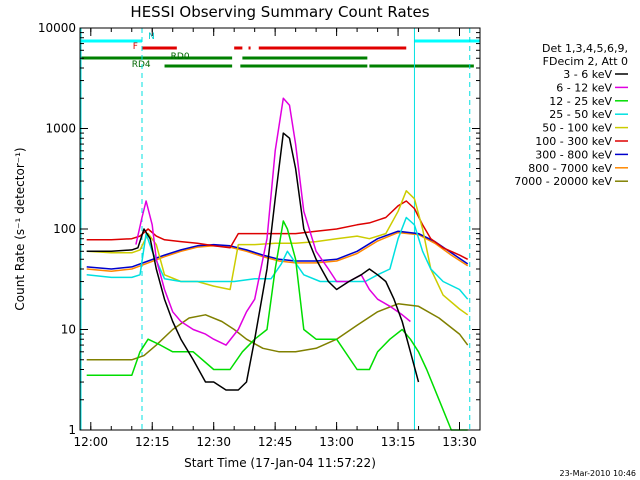  What do you see at coordinates (573, 154) in the screenshot?
I see `legend-label: 300 - 800 keV` at bounding box center [573, 154].